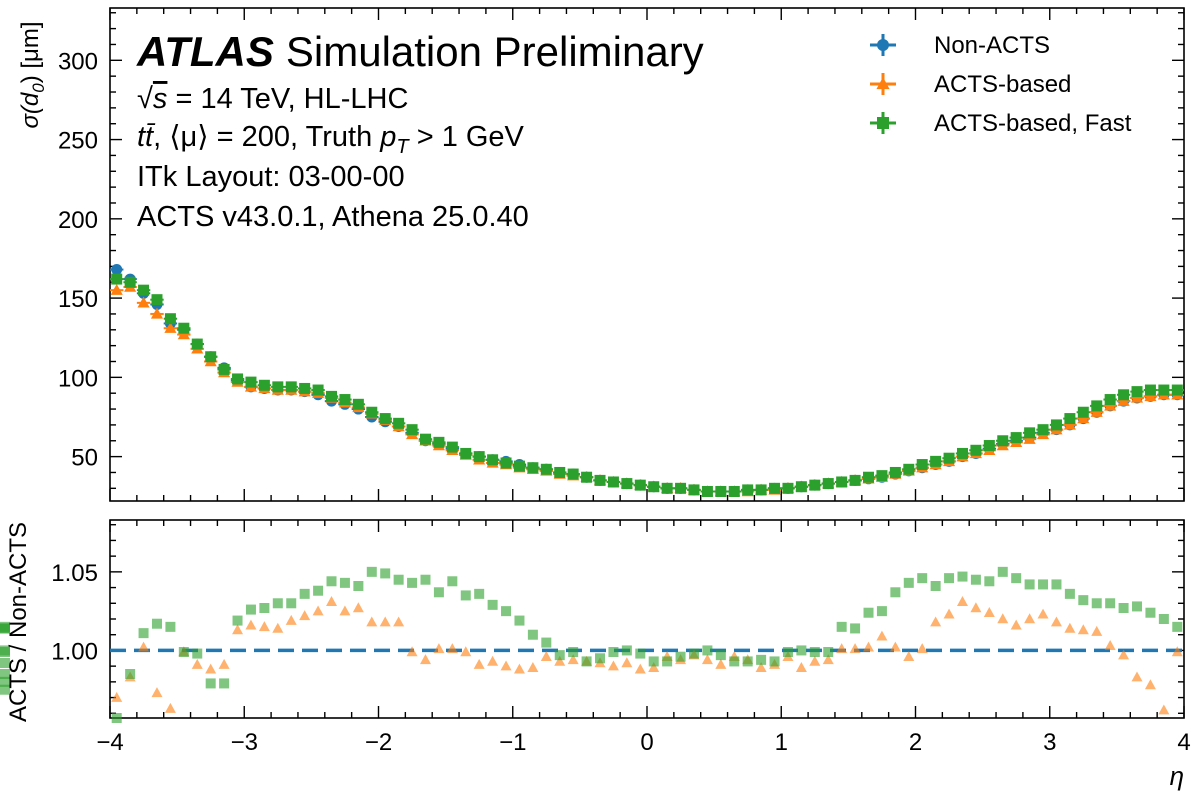 The image size is (1200, 800). I want to click on x-tick-label: −2, so click(378, 742).